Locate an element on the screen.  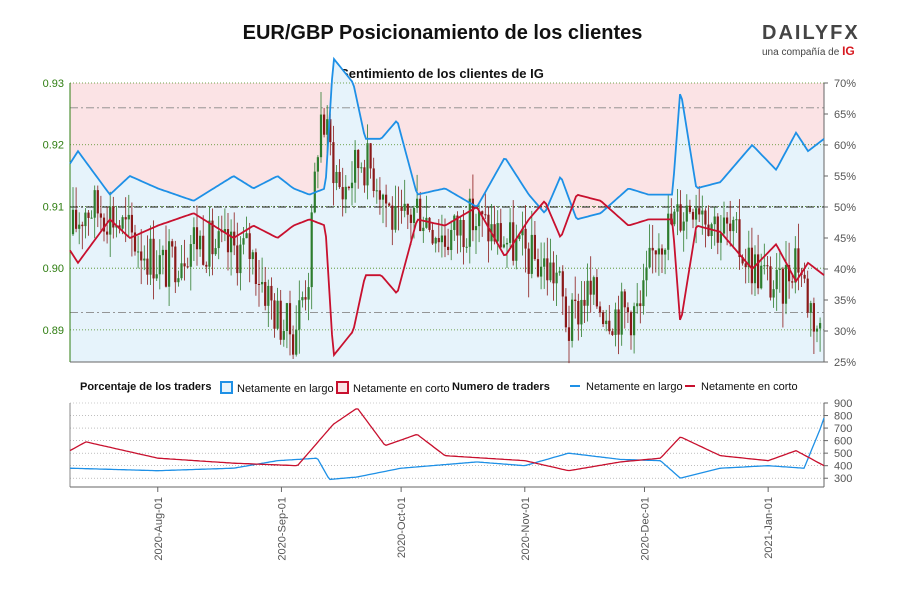
brand-logo: DAILYFX una compañía de IG is located at coordinates (817, 41).